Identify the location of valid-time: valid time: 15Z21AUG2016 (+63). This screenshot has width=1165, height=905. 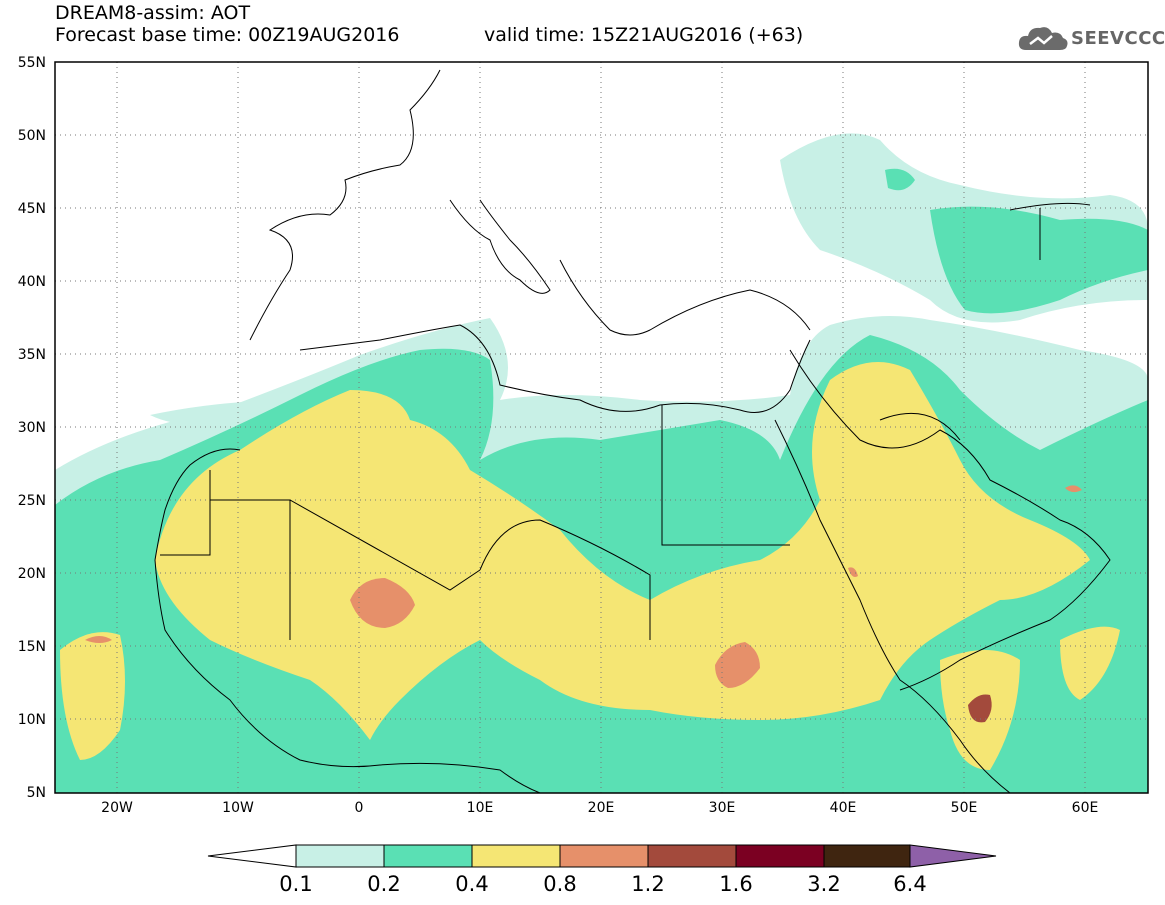
(644, 35).